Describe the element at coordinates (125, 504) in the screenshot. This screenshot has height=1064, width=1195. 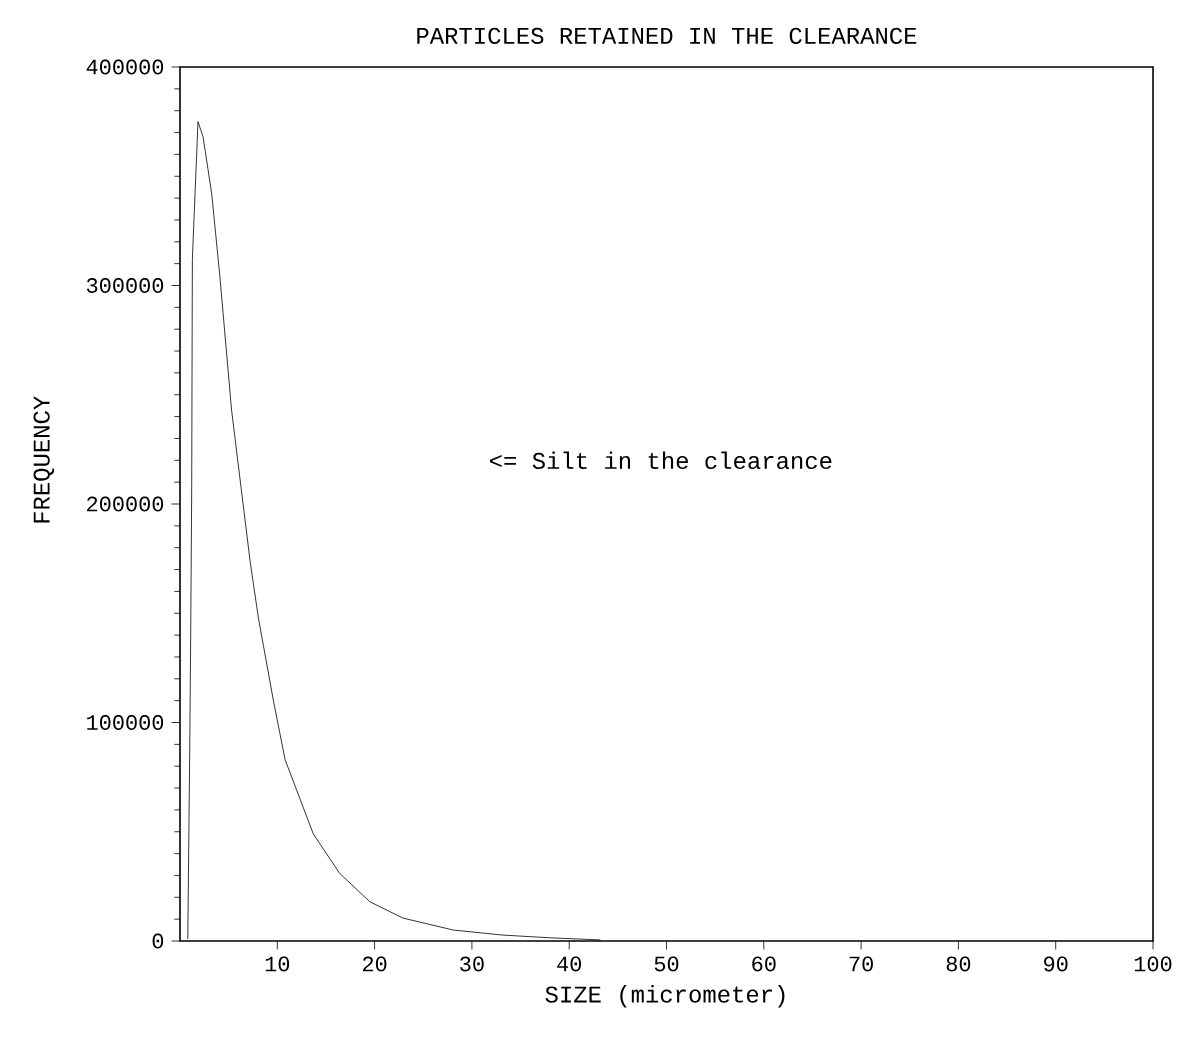
I see `y-tick-label: 200000` at that location.